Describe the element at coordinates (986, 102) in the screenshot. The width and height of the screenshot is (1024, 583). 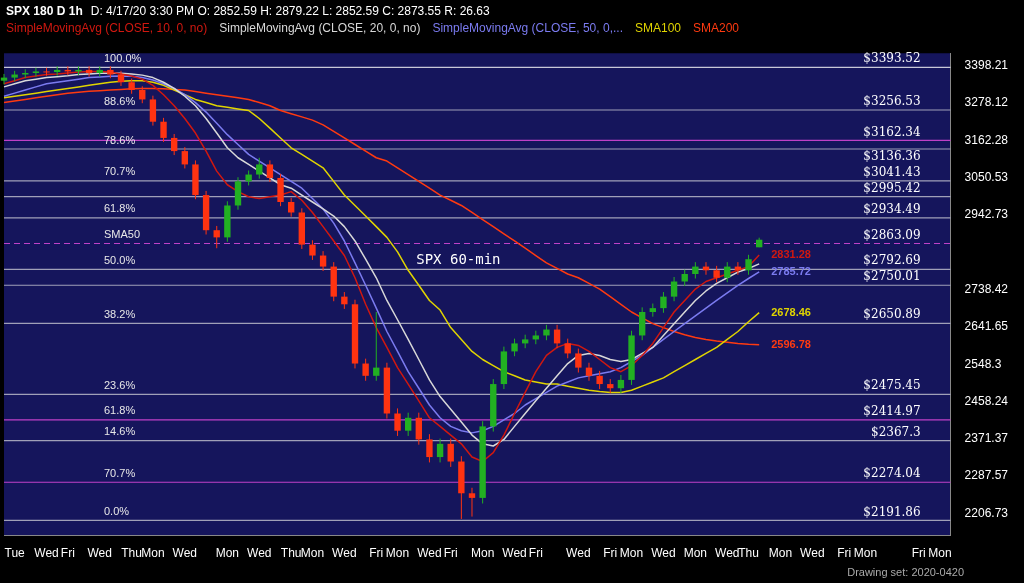
I see `y-tick-label: 3278.12` at that location.